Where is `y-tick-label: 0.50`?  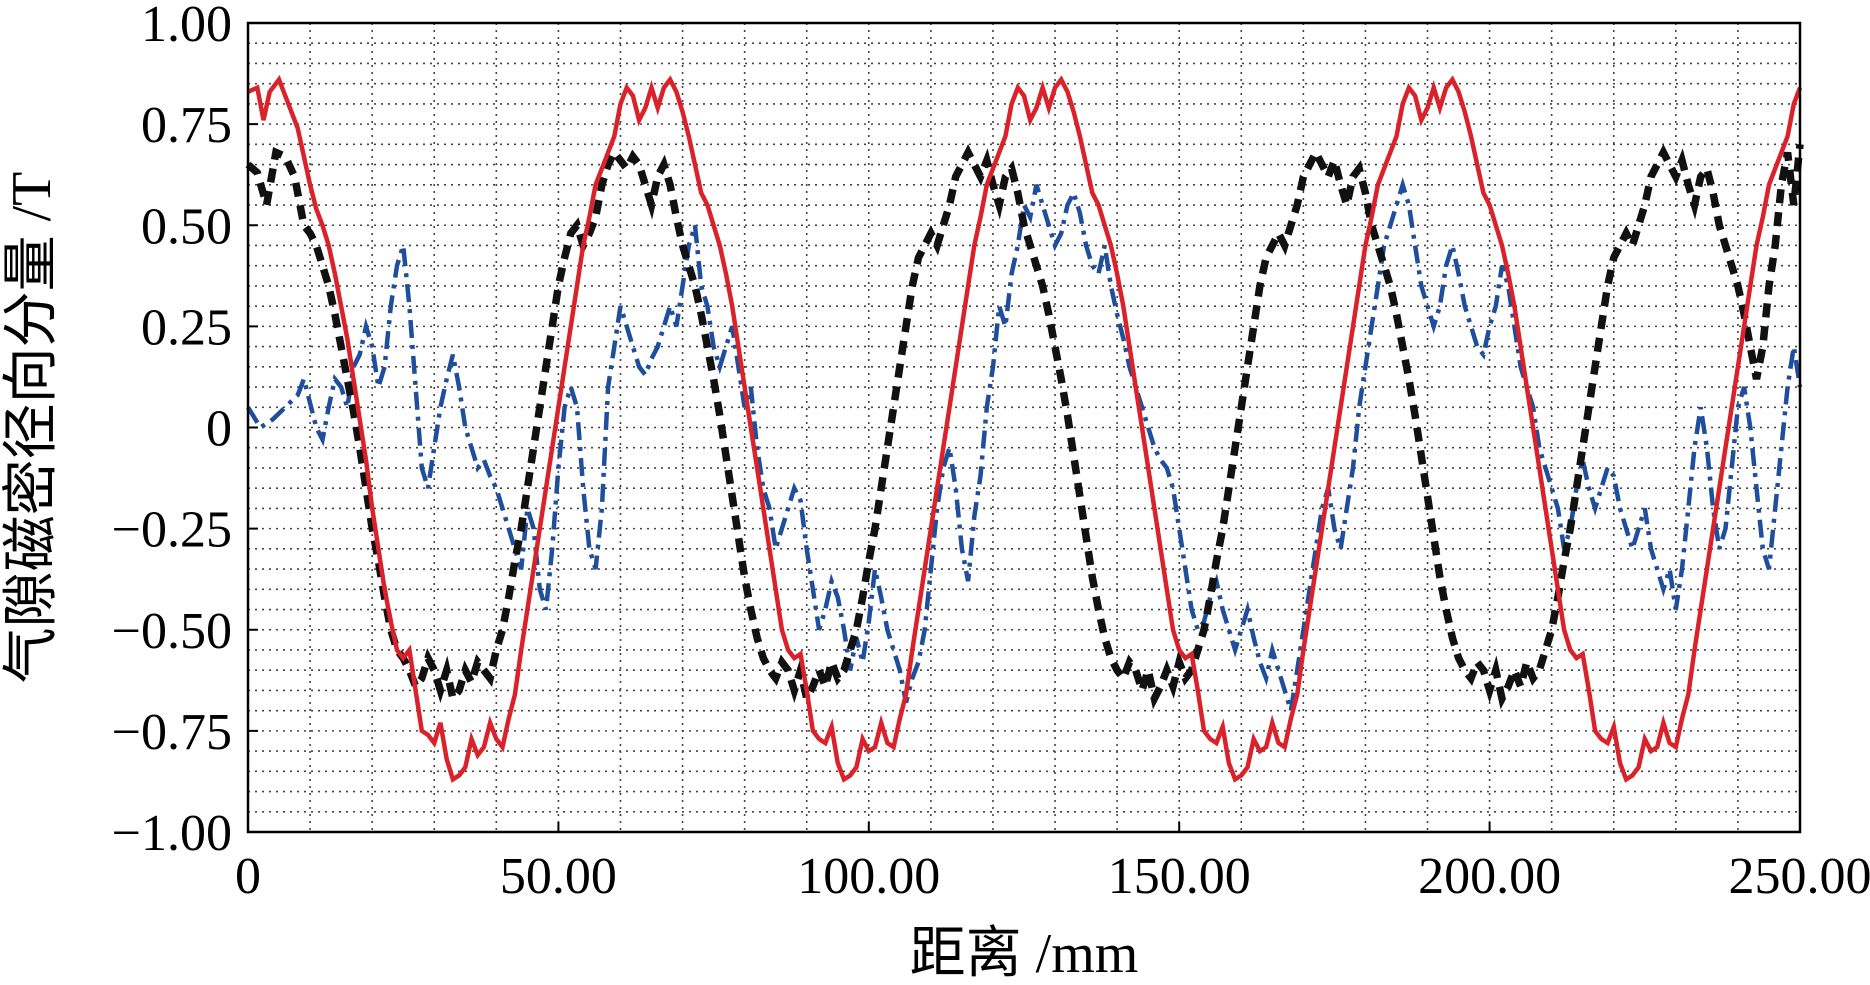
y-tick-label: 0.50 is located at coordinates (186, 226).